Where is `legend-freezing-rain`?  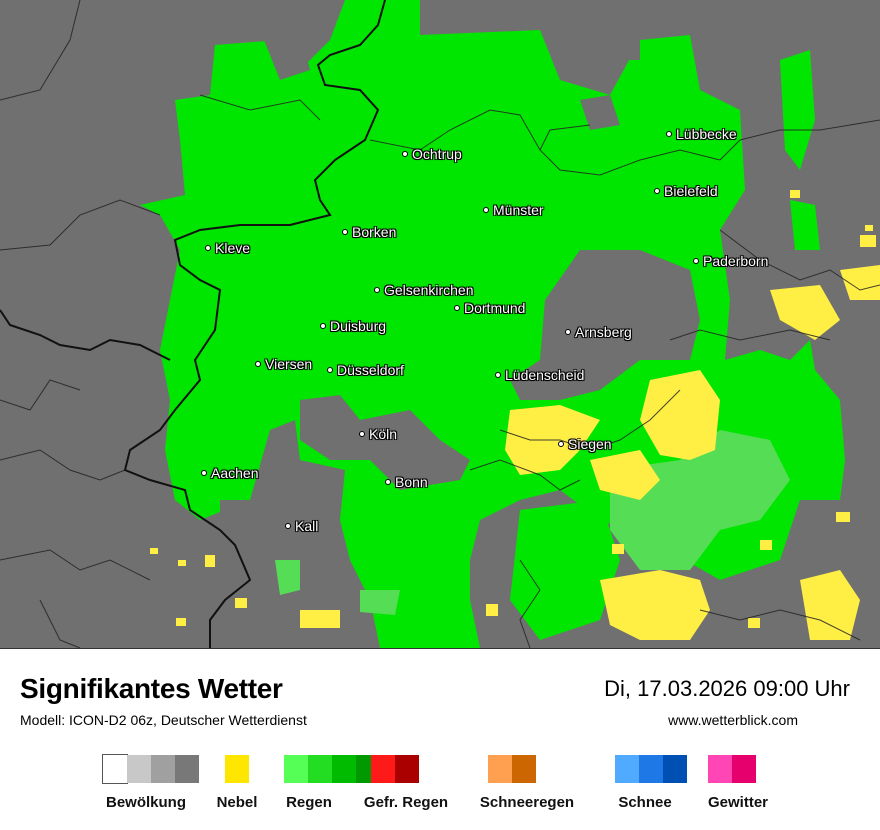
legend-freezing-rain is located at coordinates (395, 769).